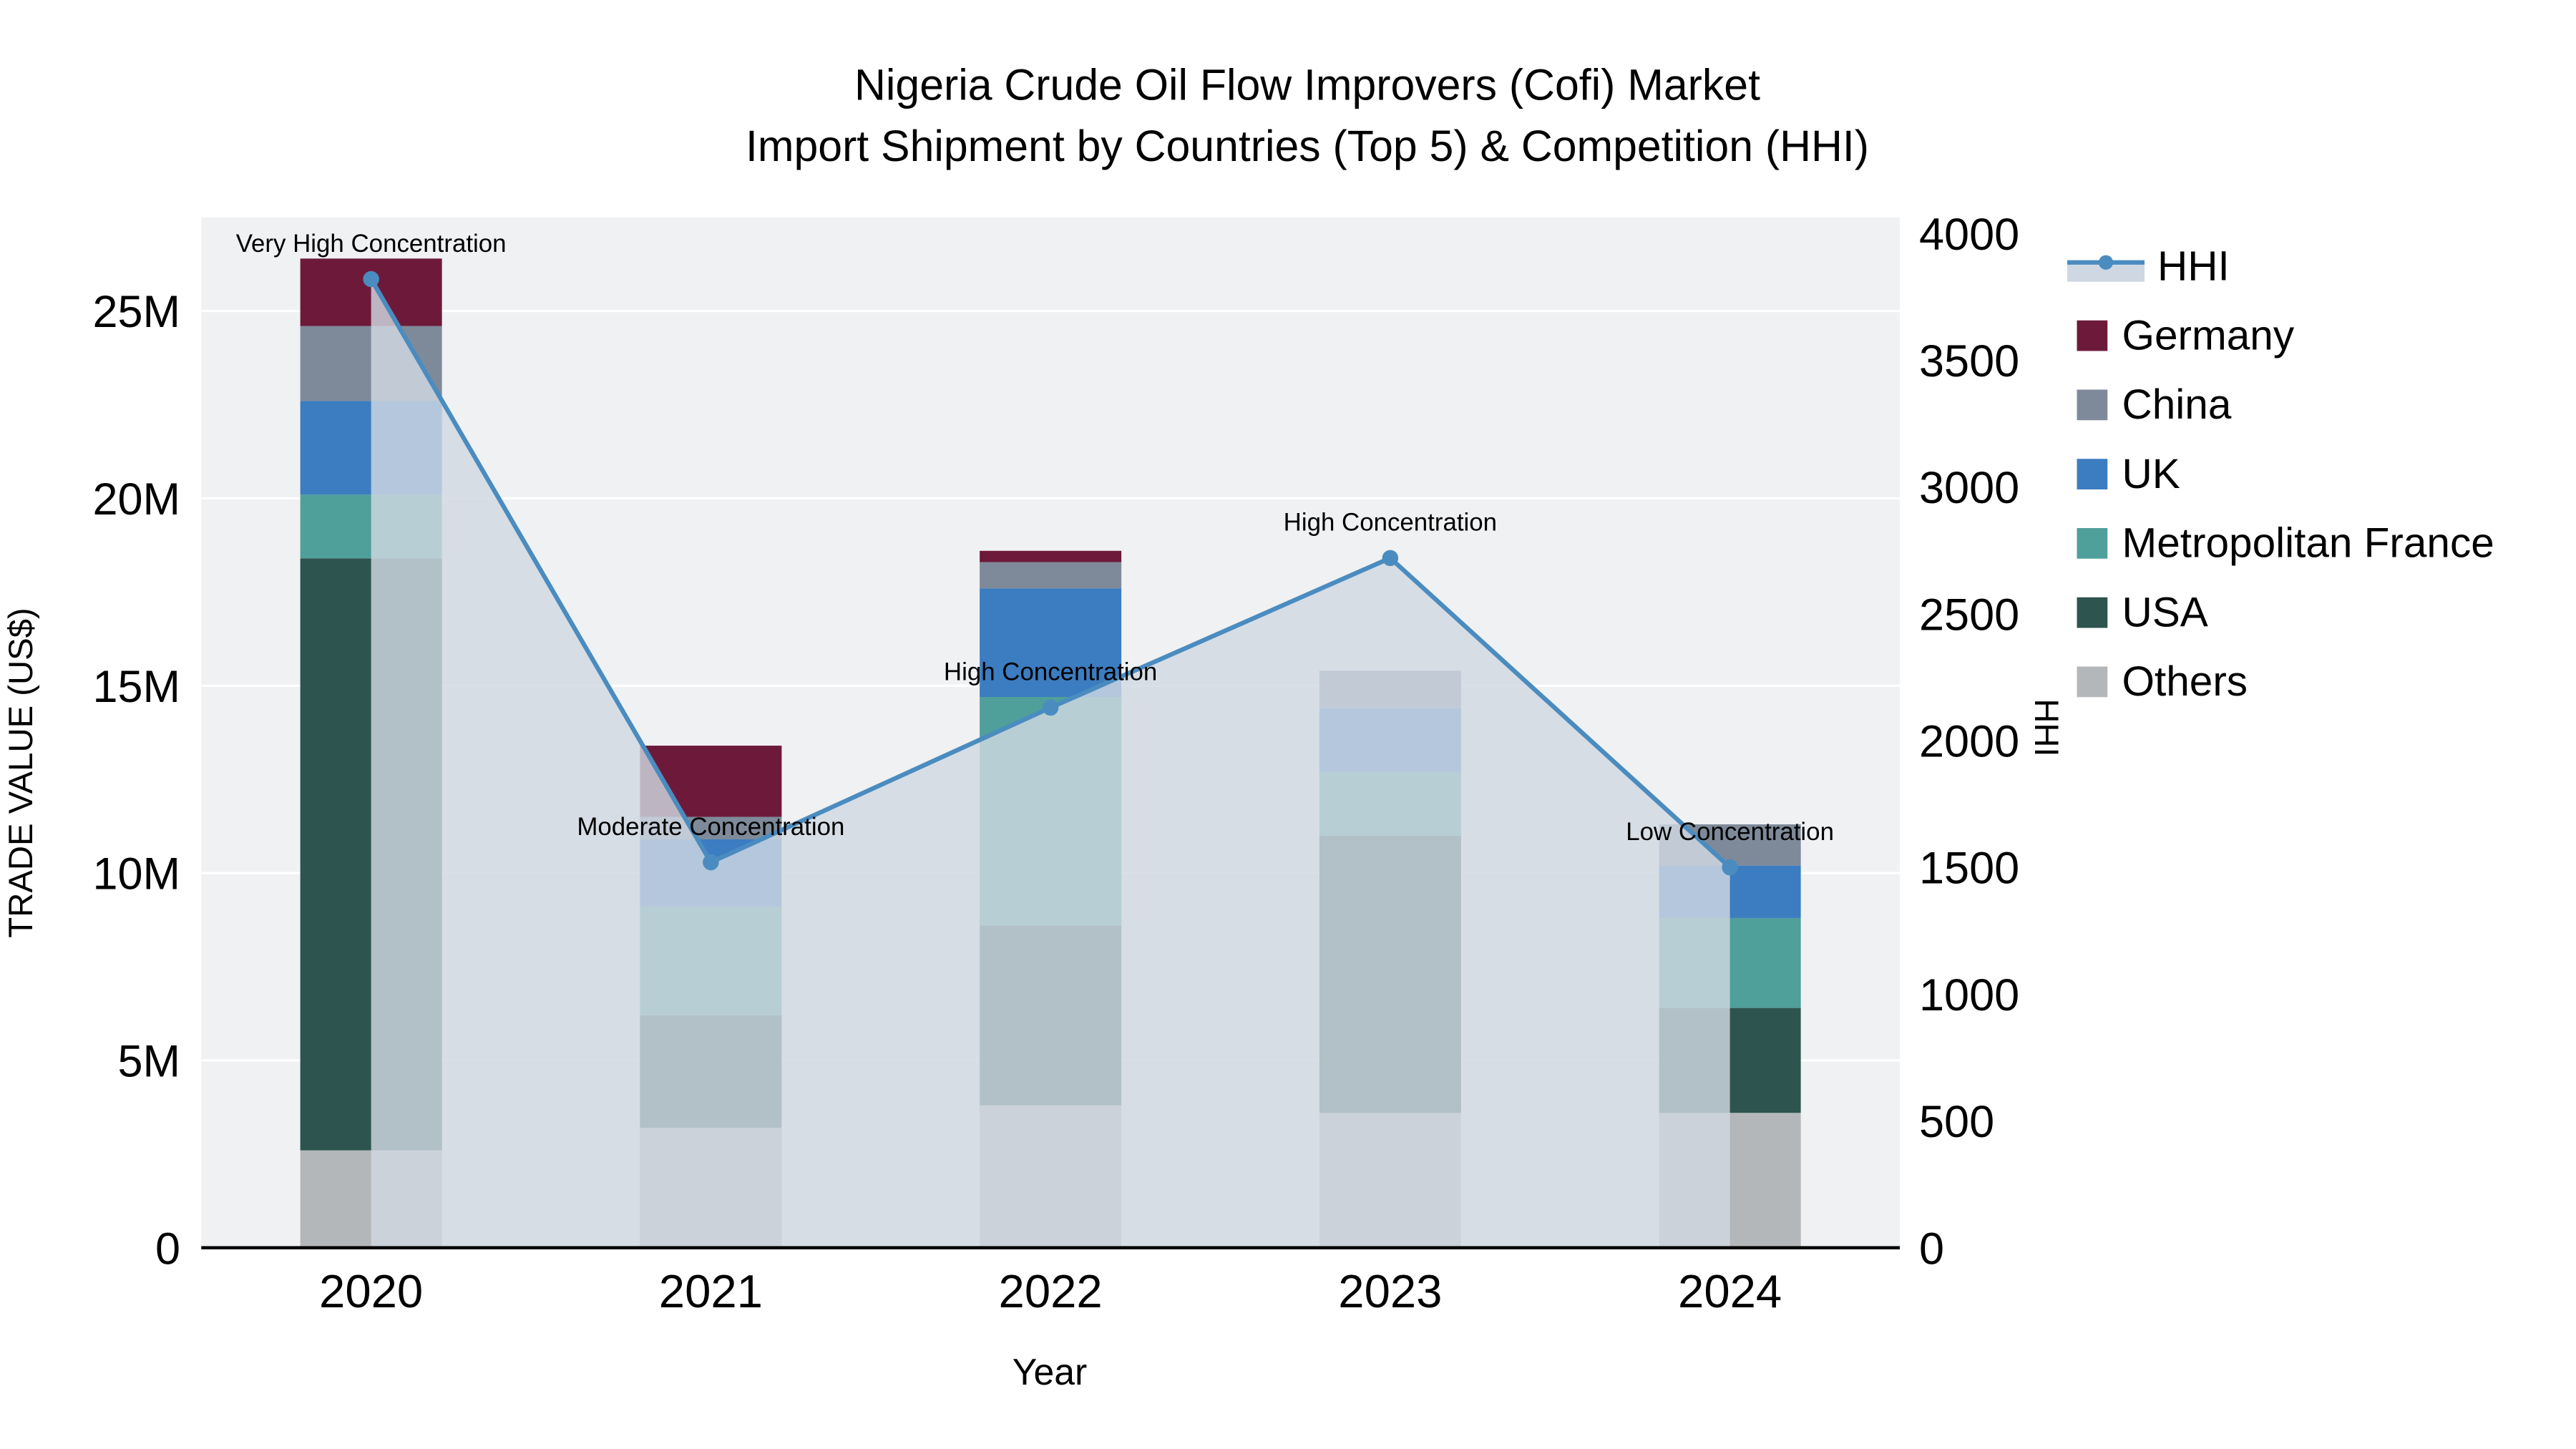 This screenshot has width=2576, height=1449. I want to click on legend-label: HHI, so click(2193, 266).